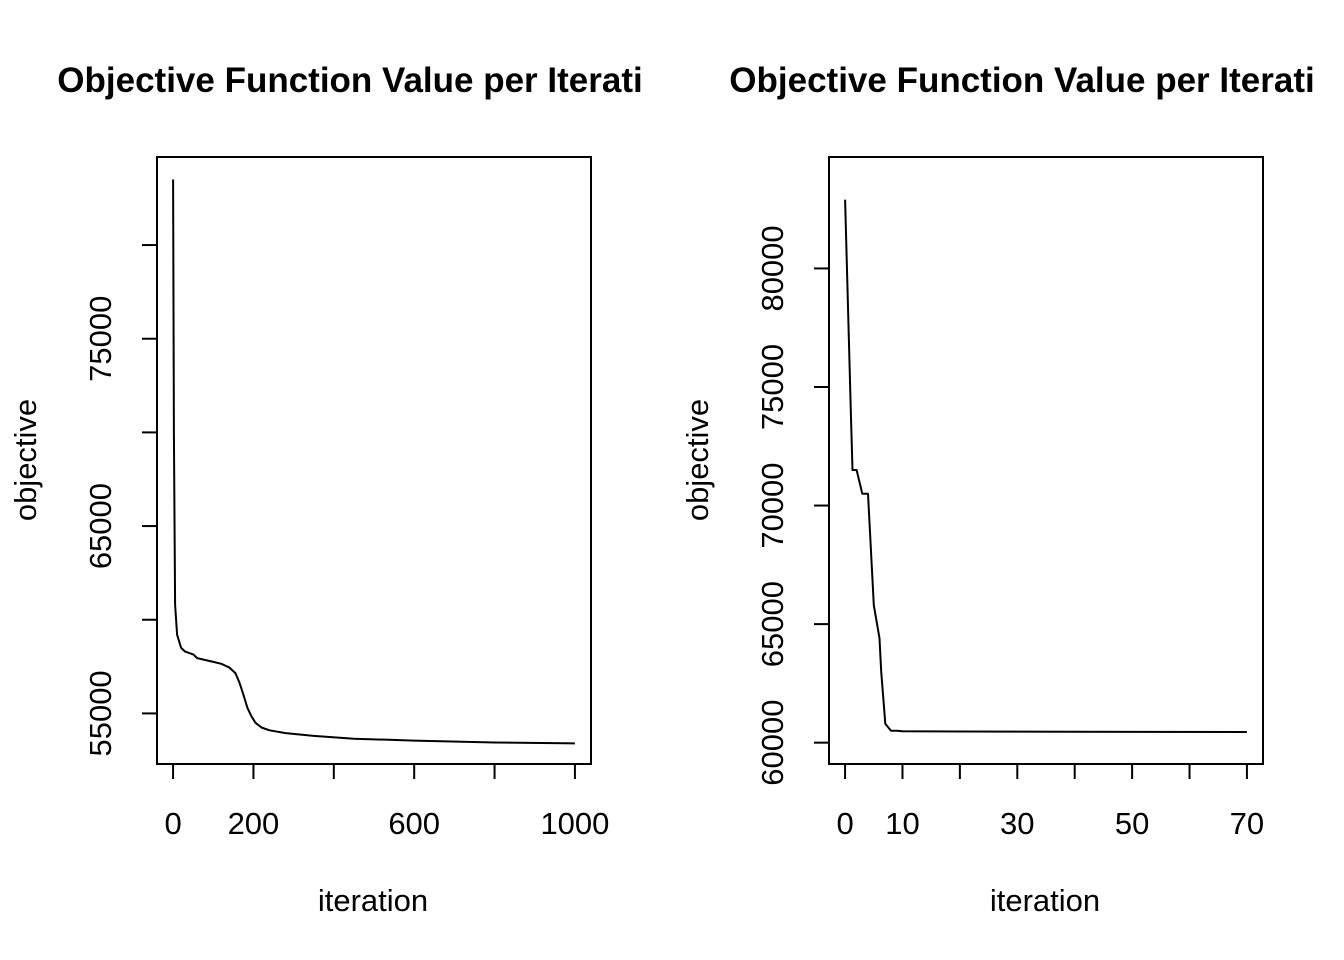 Image resolution: width=1344 pixels, height=960 pixels. What do you see at coordinates (792, 505) in the screenshot?
I see `y-axis: 60000 65000 70000 75000 80000` at bounding box center [792, 505].